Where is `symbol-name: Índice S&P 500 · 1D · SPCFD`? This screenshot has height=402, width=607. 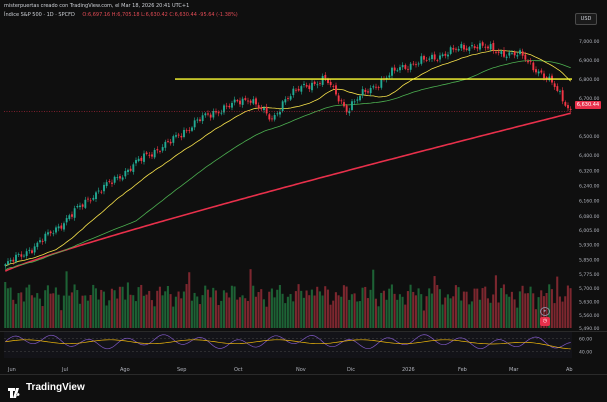 symbol-name: Índice S&P 500 · 1D · SPCFD is located at coordinates (39, 15).